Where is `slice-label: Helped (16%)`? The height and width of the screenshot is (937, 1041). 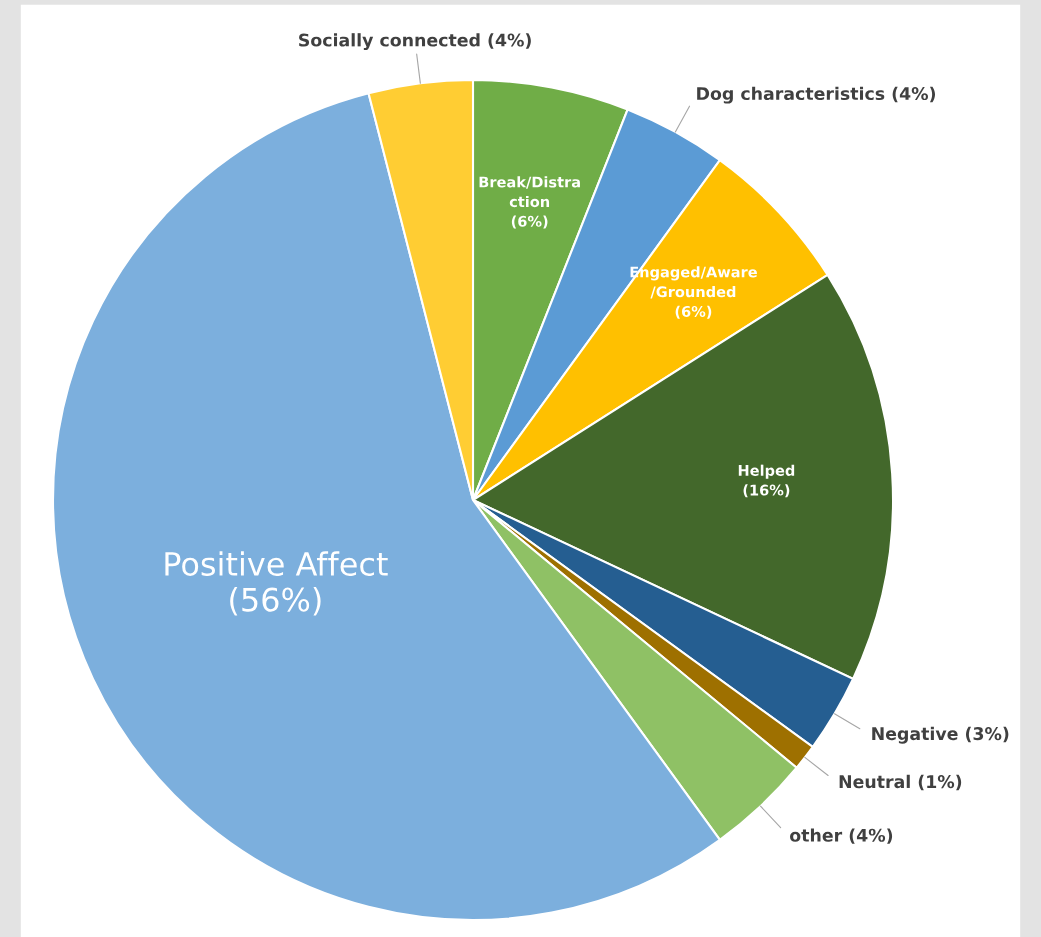 slice-label: Helped (16%) is located at coordinates (766, 481).